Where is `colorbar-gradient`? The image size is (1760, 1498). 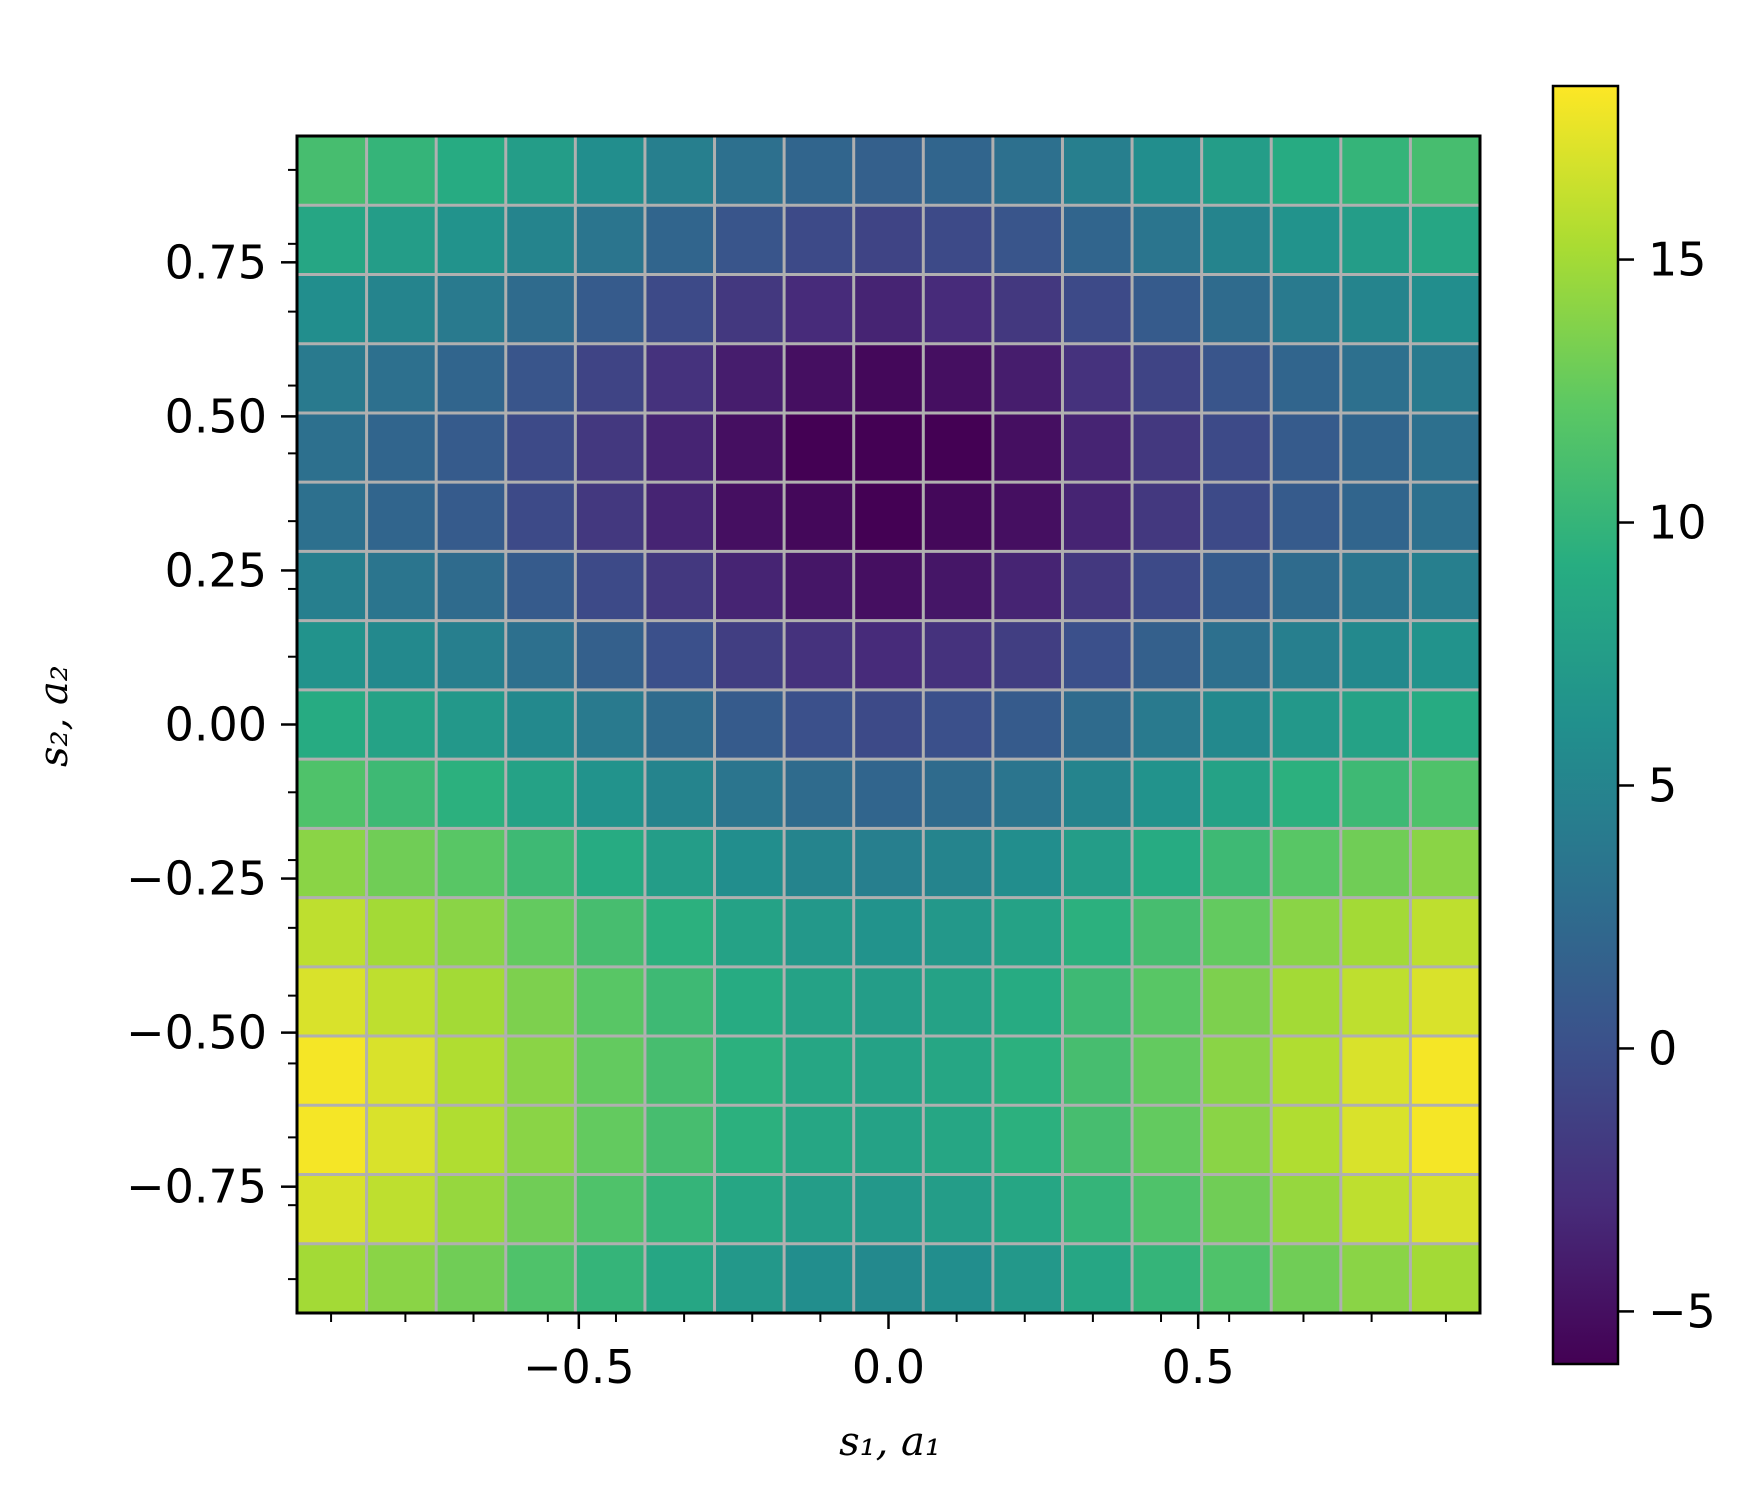
colorbar-gradient is located at coordinates (1585, 725).